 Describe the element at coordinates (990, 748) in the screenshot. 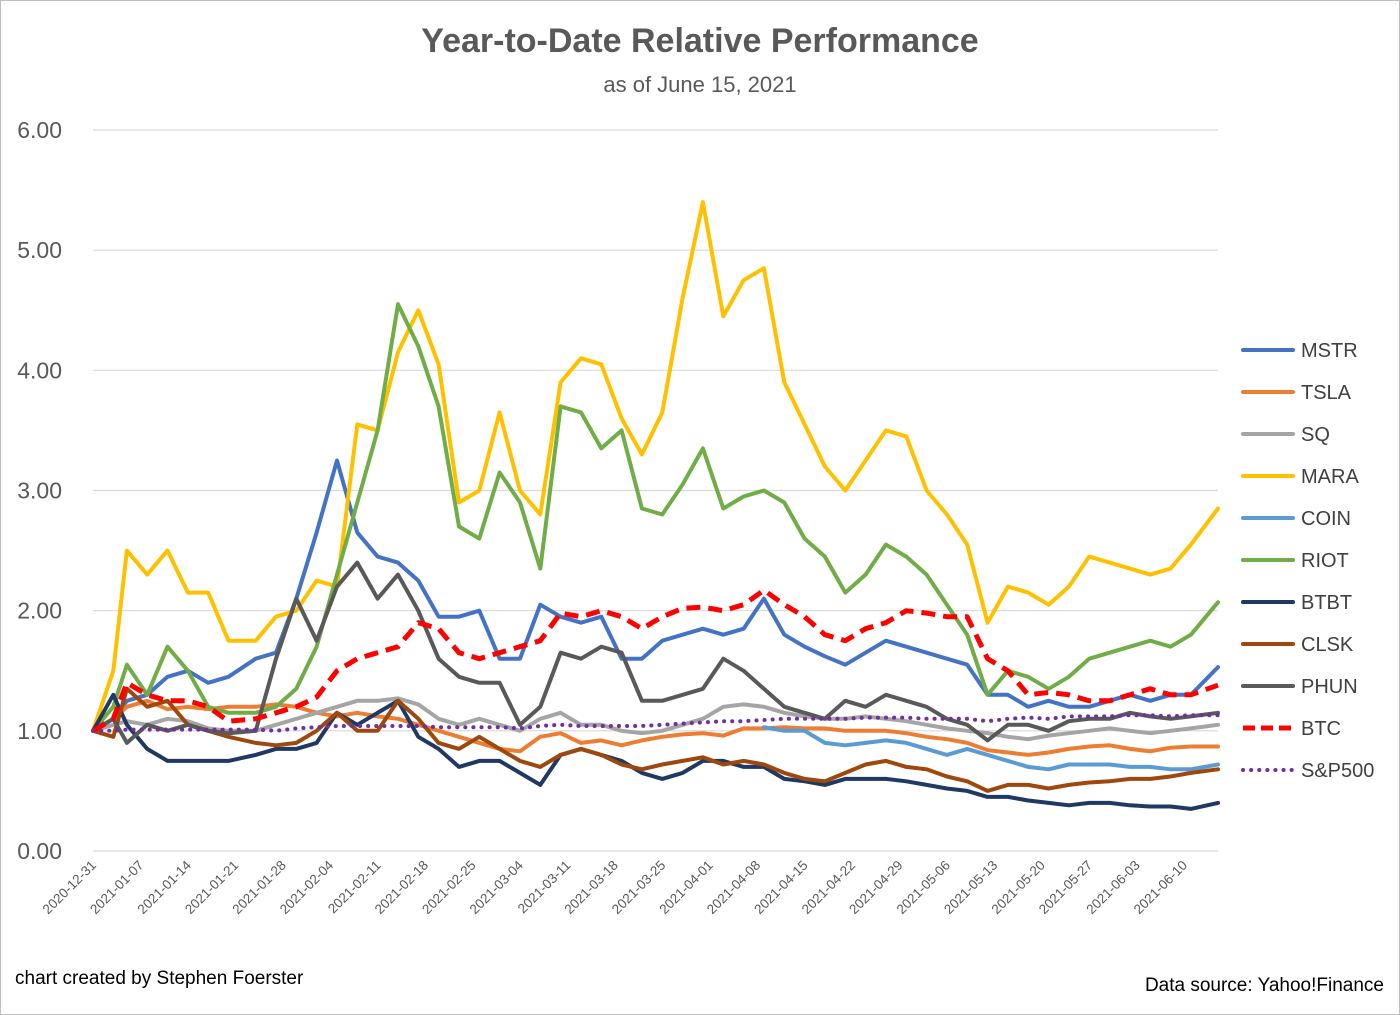

I see `series-line-coin` at that location.